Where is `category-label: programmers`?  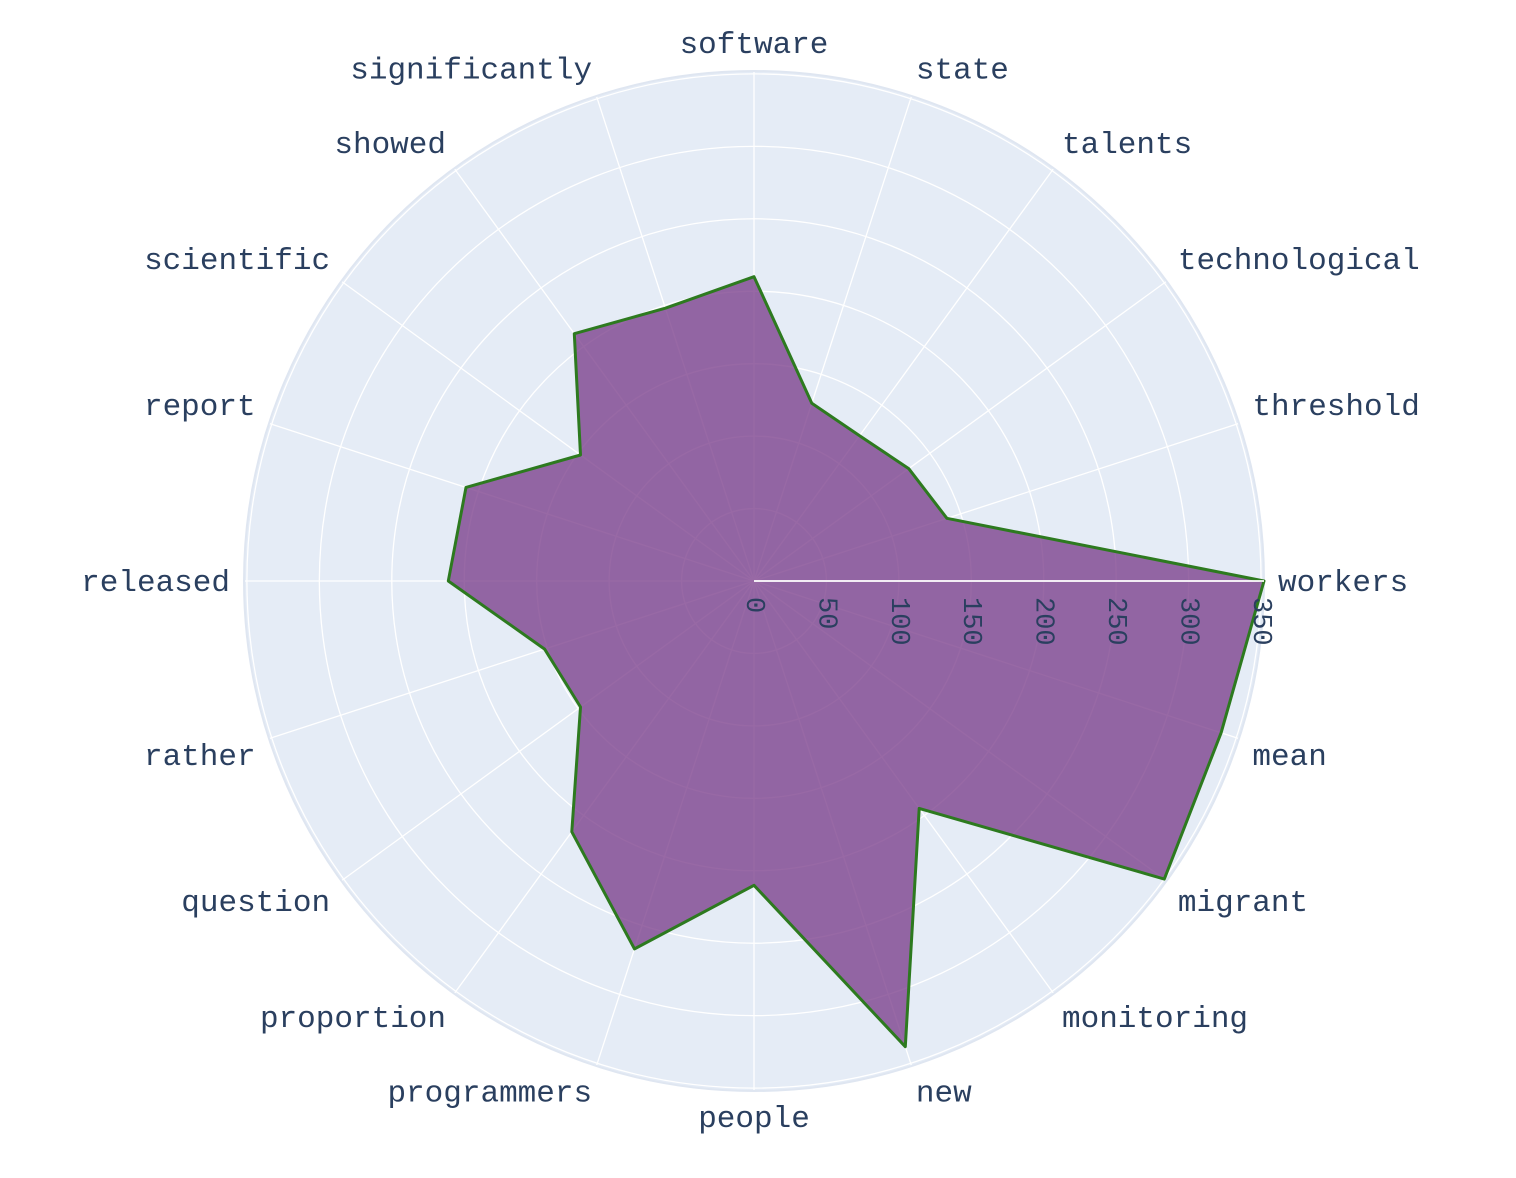
category-label: programmers is located at coordinates (489, 1093).